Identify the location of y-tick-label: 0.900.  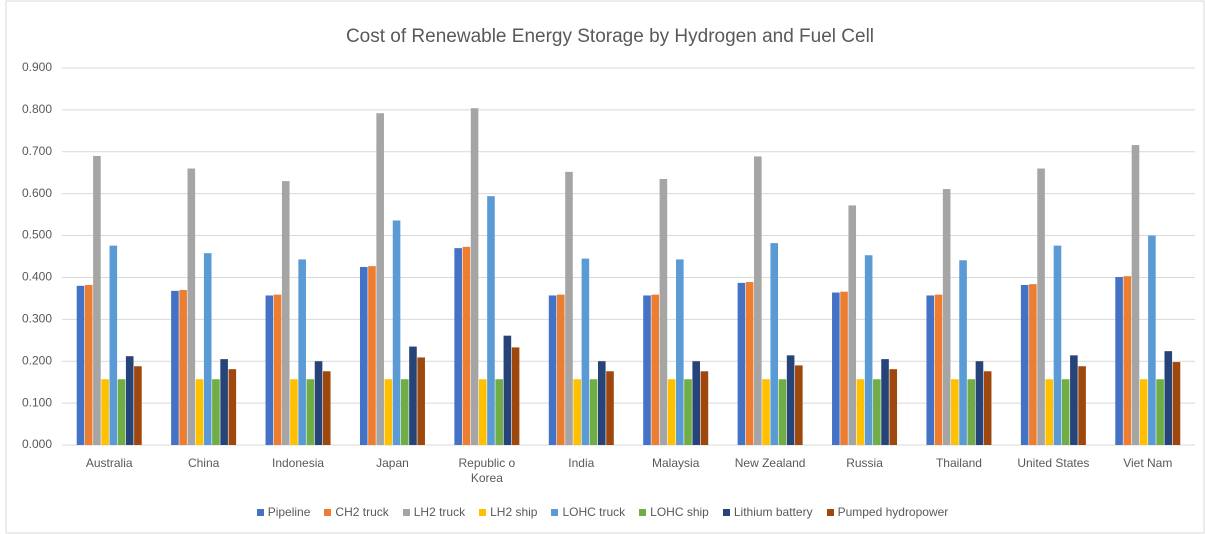
(37, 67).